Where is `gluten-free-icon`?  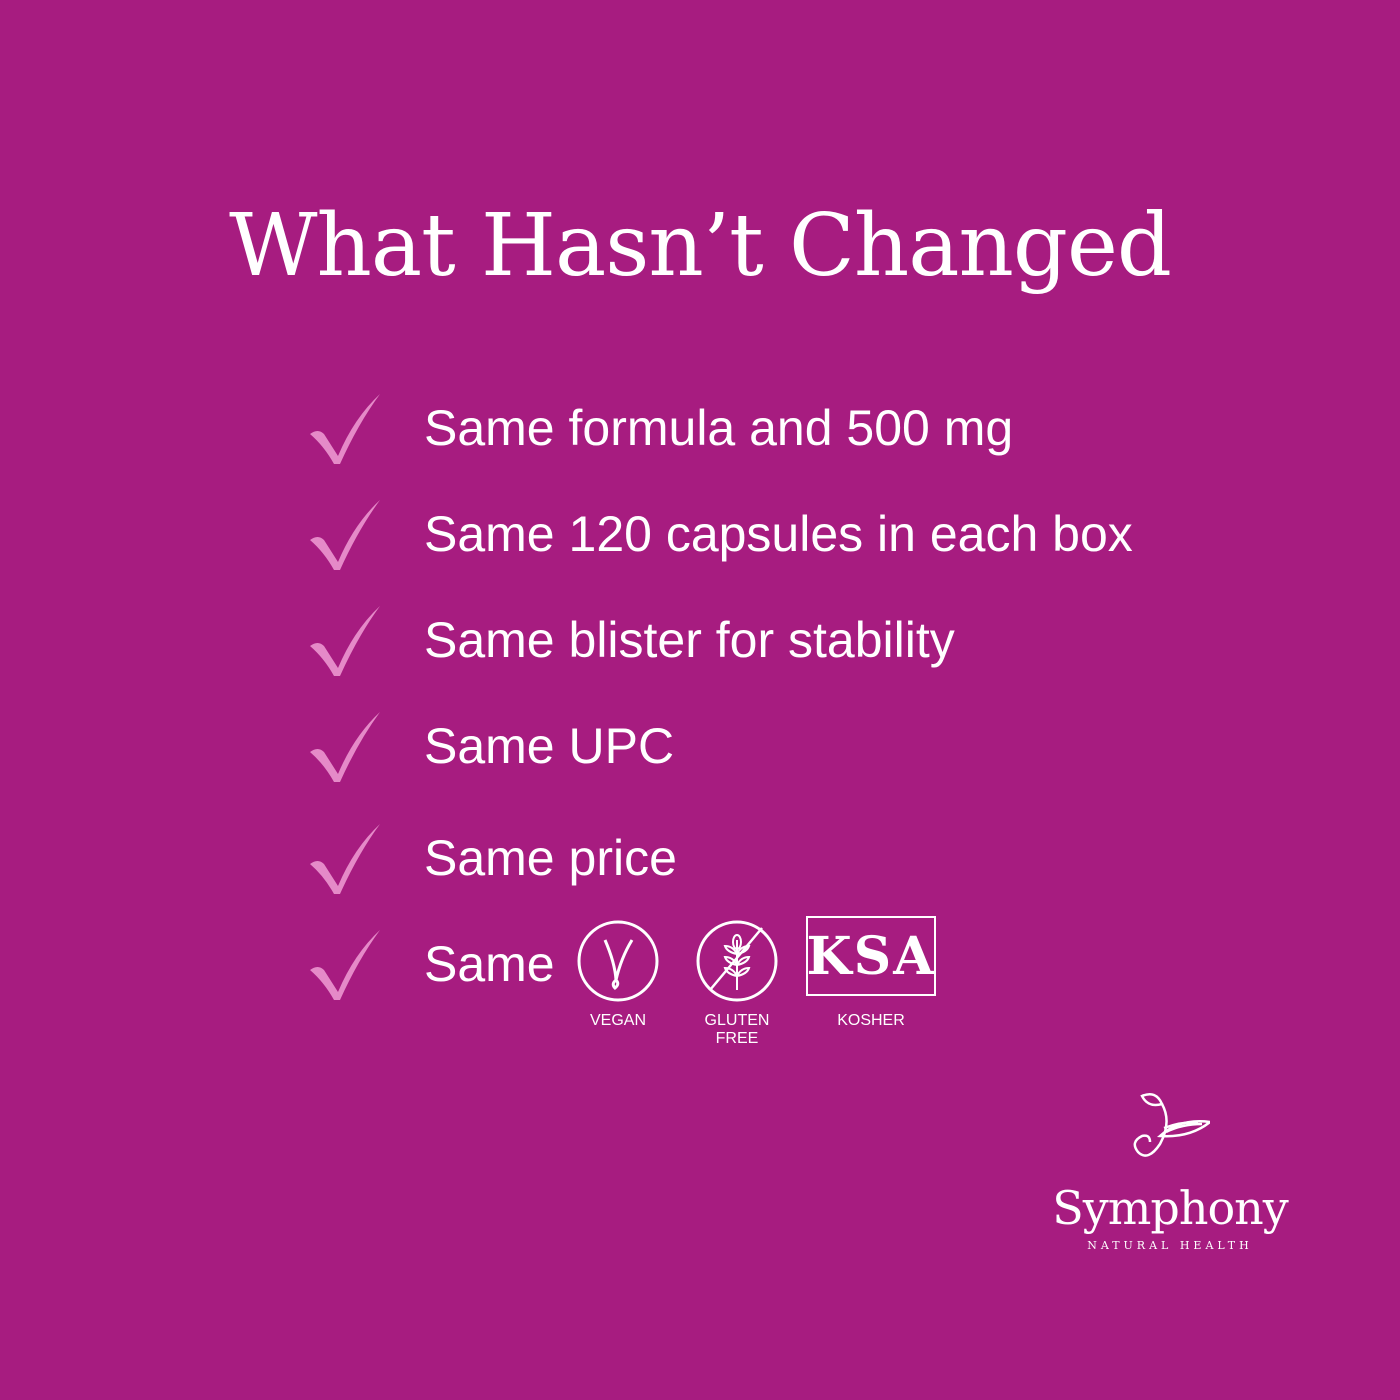 gluten-free-icon is located at coordinates (737, 961).